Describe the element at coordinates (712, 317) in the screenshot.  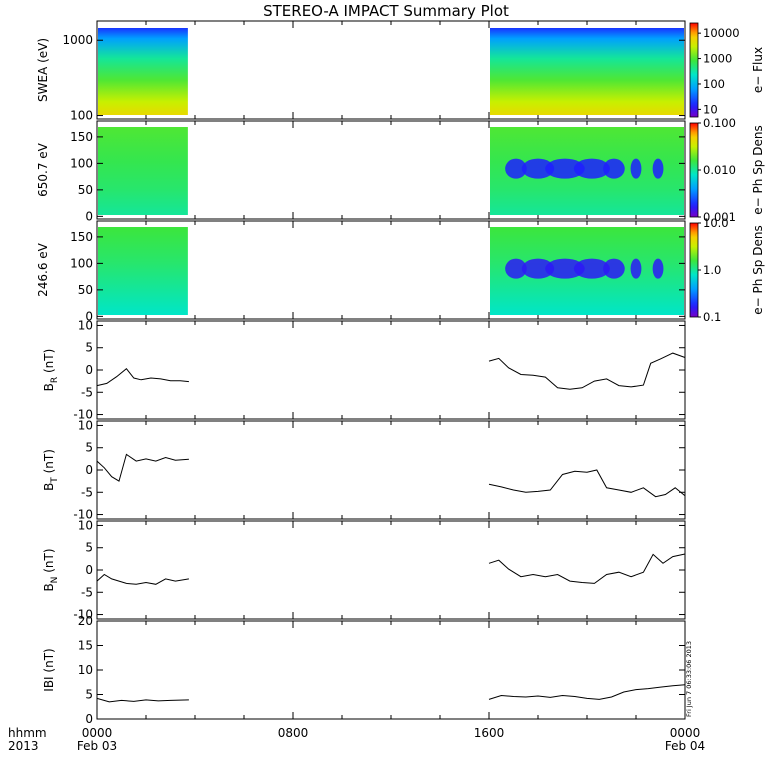
I see `colorbar-tick-label: 0.1` at that location.